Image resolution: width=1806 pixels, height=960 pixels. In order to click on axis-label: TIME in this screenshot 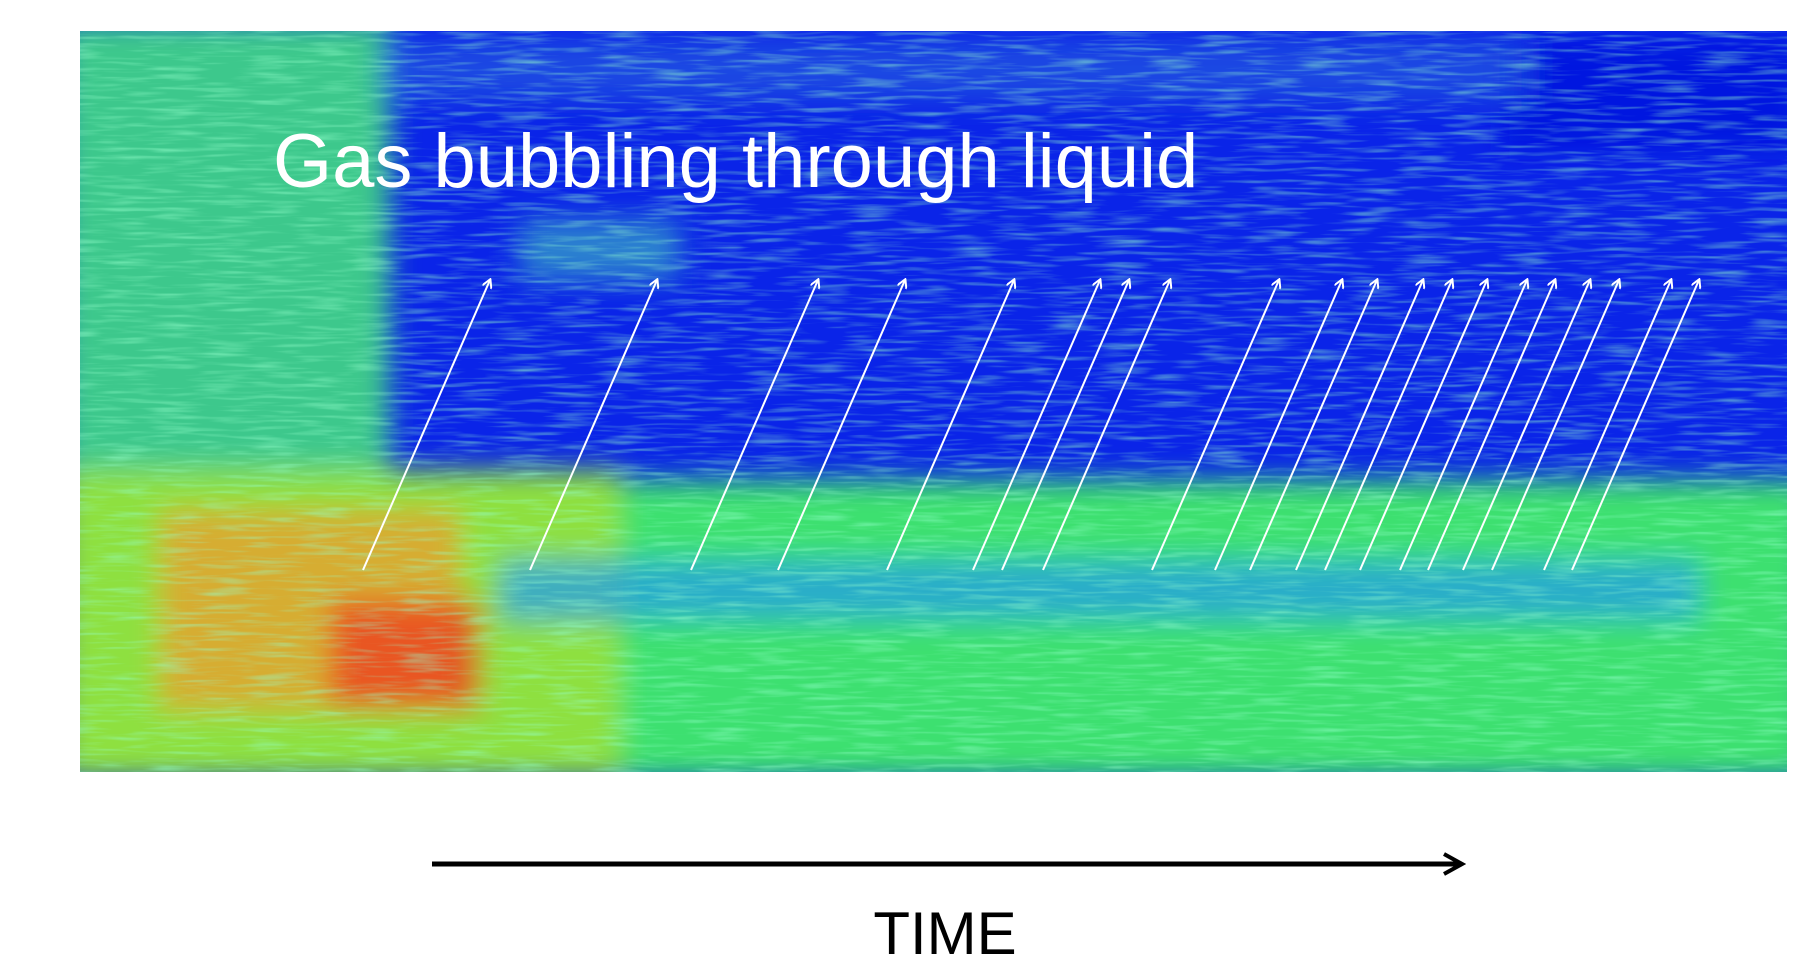, I will do `click(944, 930)`.